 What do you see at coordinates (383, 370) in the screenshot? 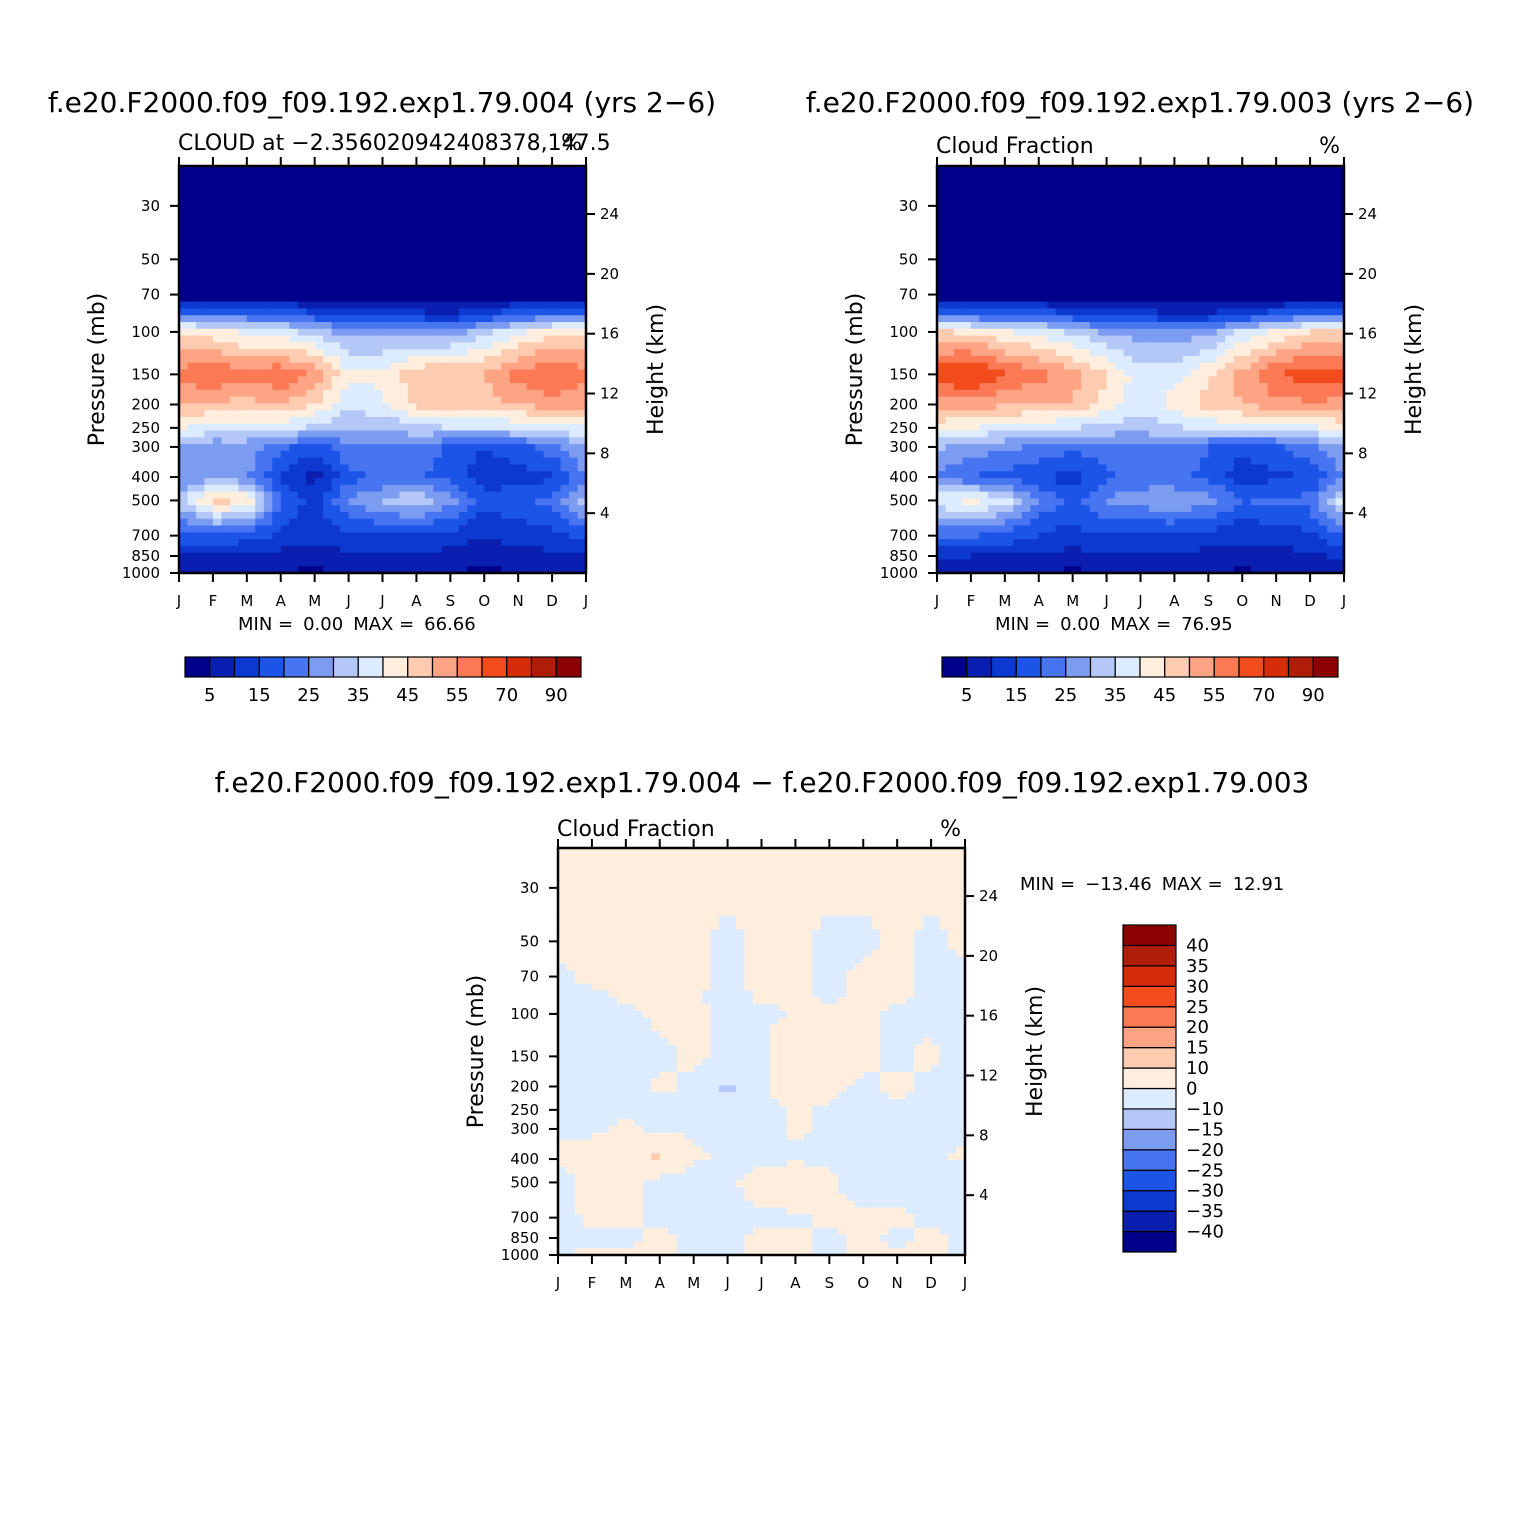
I see `contour-field` at bounding box center [383, 370].